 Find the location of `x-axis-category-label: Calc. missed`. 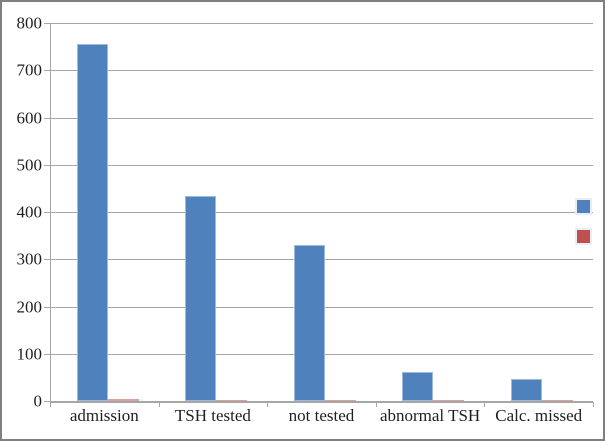

x-axis-category-label: Calc. missed is located at coordinates (539, 415).